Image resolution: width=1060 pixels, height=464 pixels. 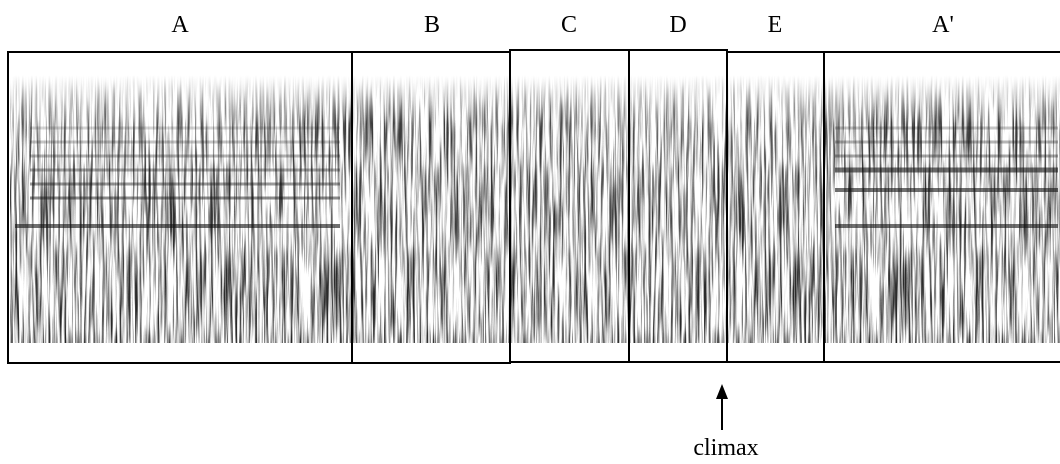 What do you see at coordinates (775, 25) in the screenshot?
I see `section-label: E` at bounding box center [775, 25].